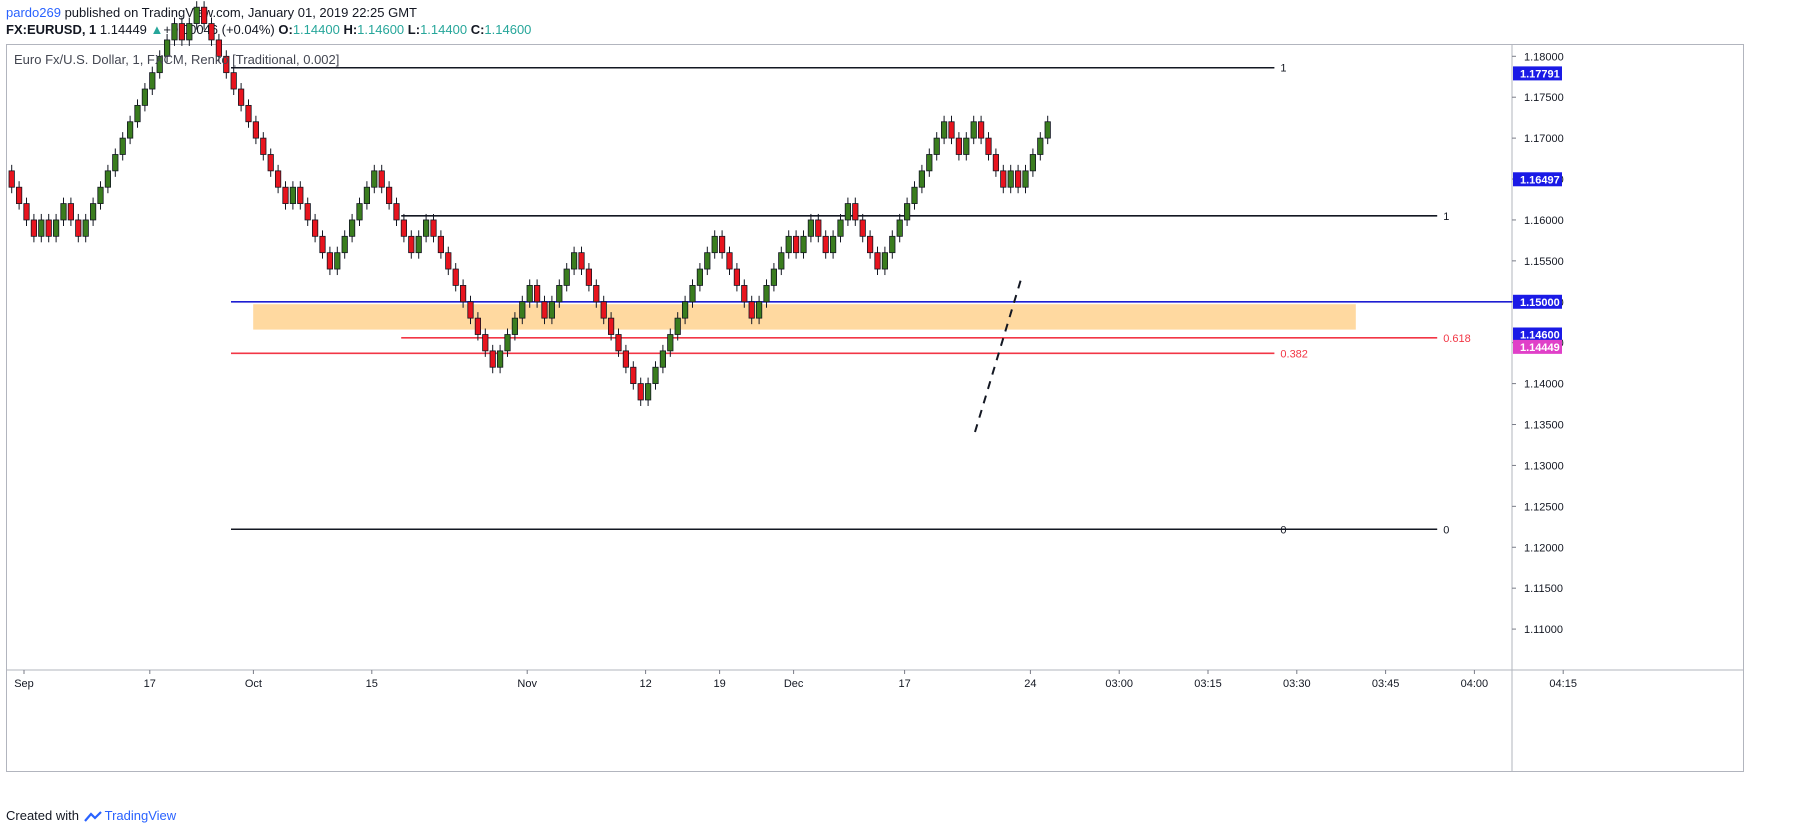  I want to click on supply-zone, so click(804, 317).